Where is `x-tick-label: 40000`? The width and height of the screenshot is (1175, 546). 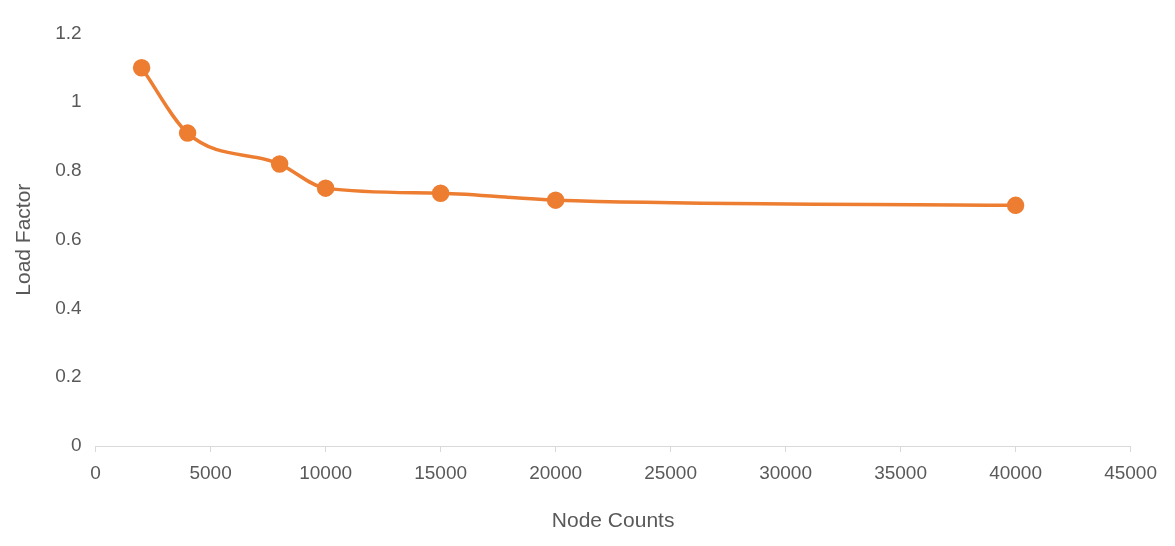 x-tick-label: 40000 is located at coordinates (1016, 472).